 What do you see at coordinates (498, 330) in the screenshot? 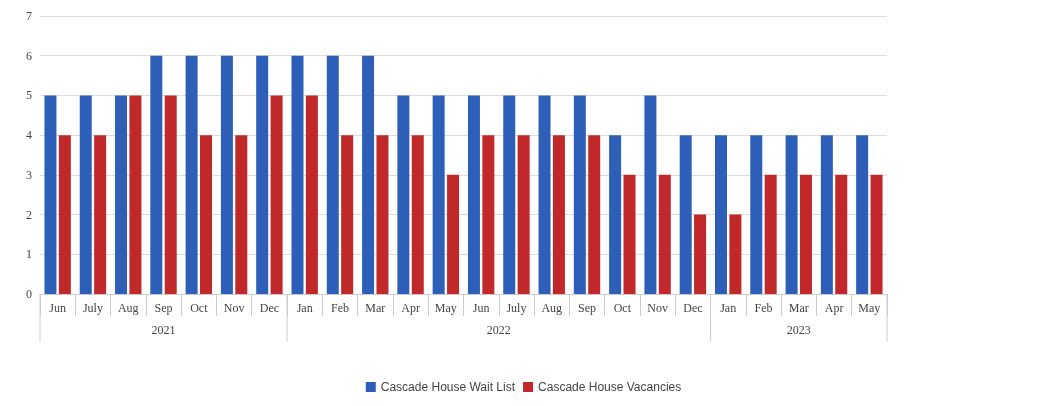
I see `text: 2022` at bounding box center [498, 330].